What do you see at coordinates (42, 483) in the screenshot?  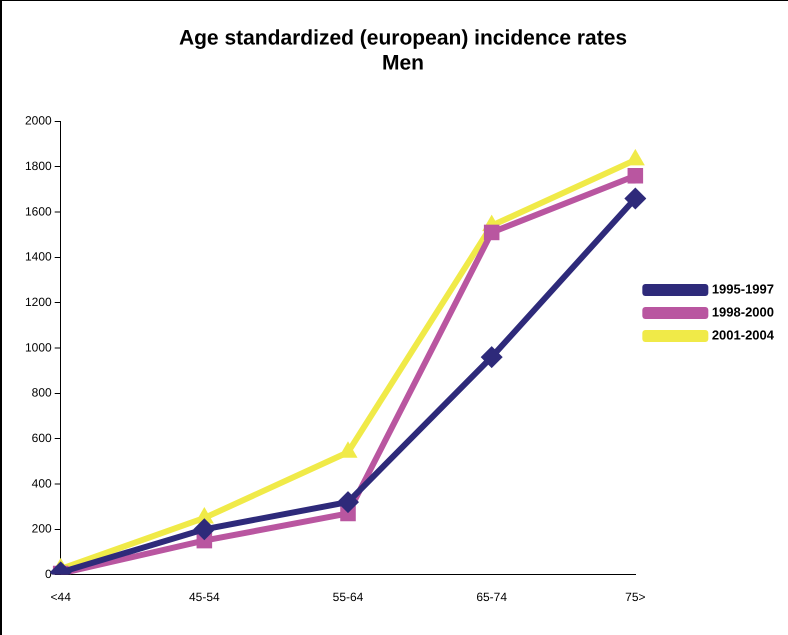 I see `y-tick-label: 400` at bounding box center [42, 483].